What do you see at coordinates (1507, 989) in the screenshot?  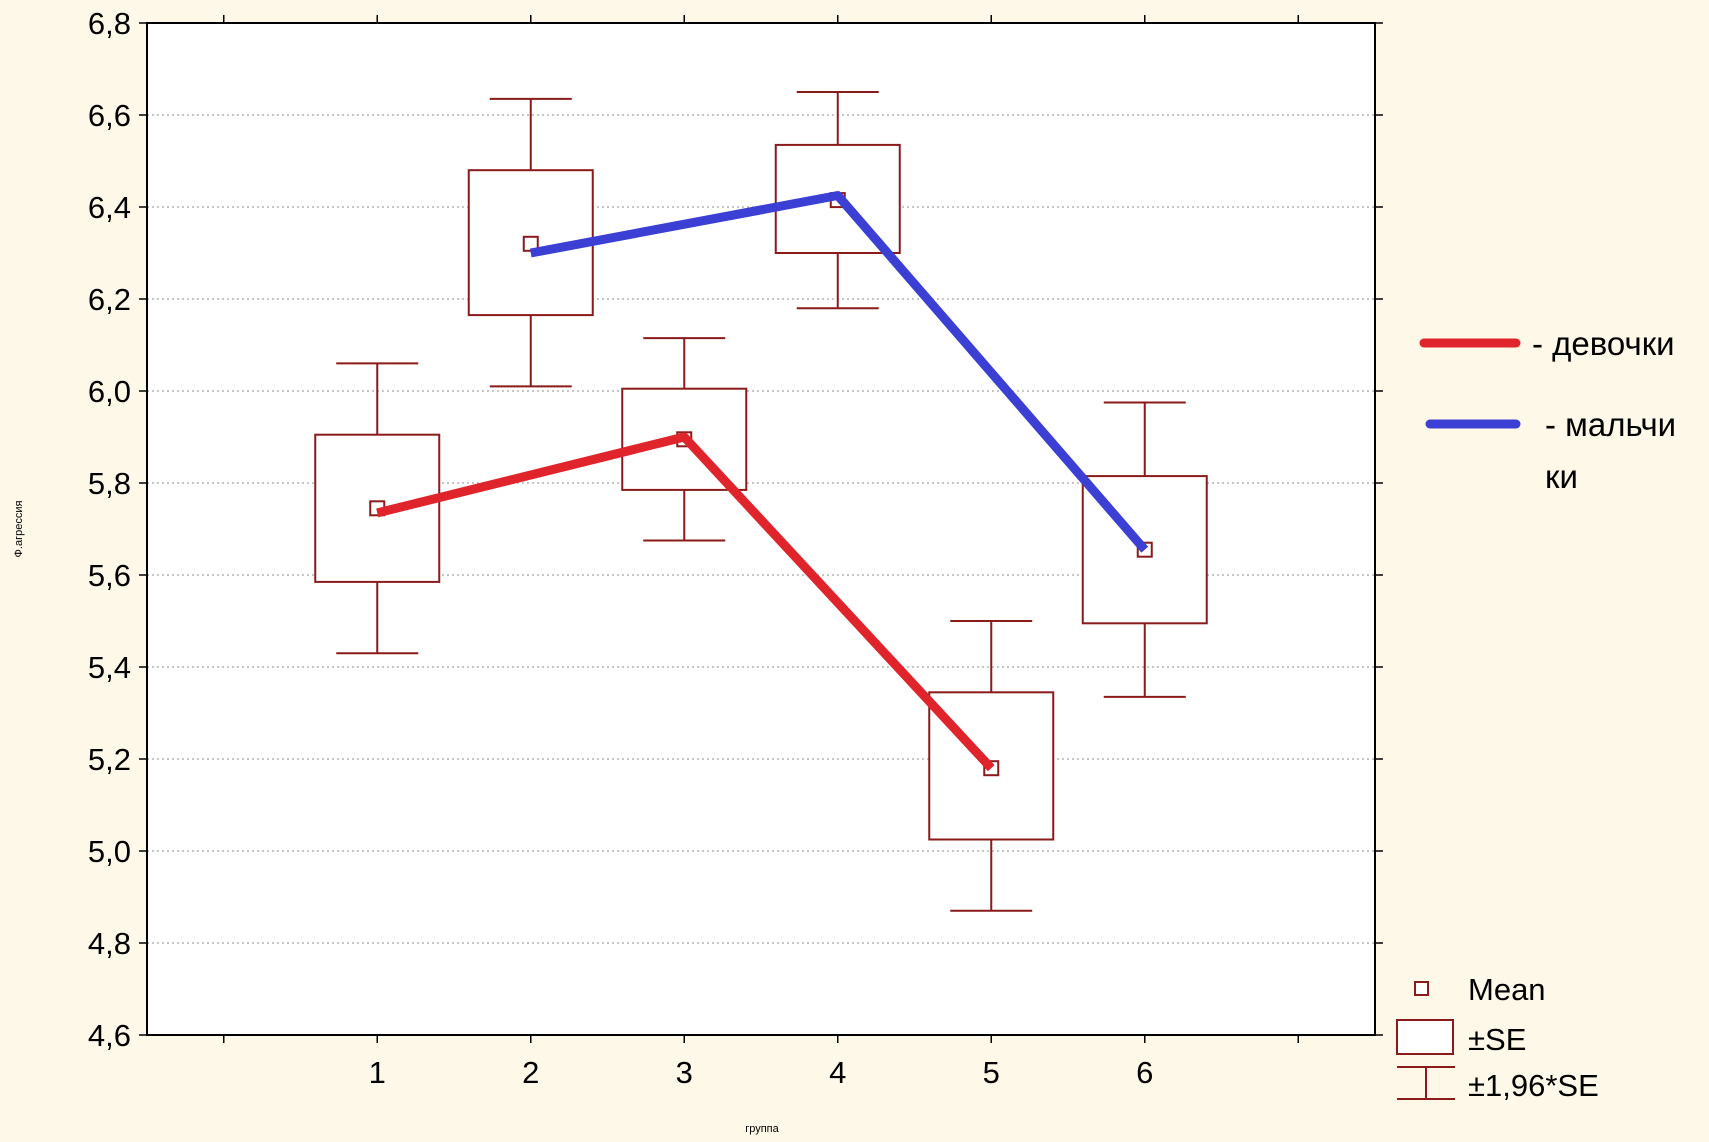 I see `legend-mean-label: Mean` at bounding box center [1507, 989].